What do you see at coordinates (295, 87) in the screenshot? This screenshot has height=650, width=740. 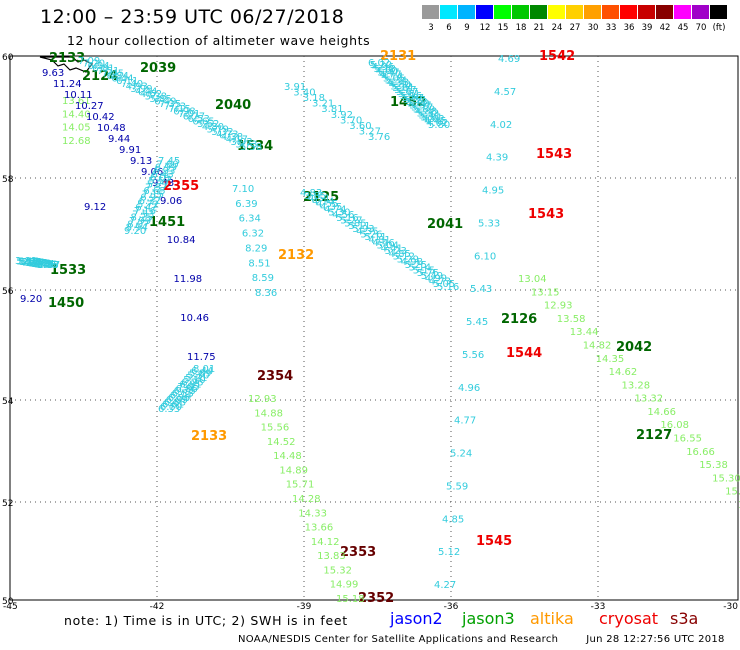 I see `wave-height-value: 3.91` at bounding box center [295, 87].